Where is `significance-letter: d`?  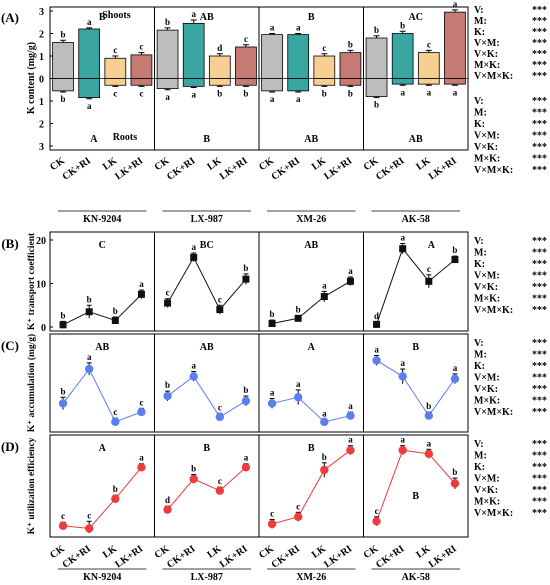 significance-letter: d is located at coordinates (376, 316).